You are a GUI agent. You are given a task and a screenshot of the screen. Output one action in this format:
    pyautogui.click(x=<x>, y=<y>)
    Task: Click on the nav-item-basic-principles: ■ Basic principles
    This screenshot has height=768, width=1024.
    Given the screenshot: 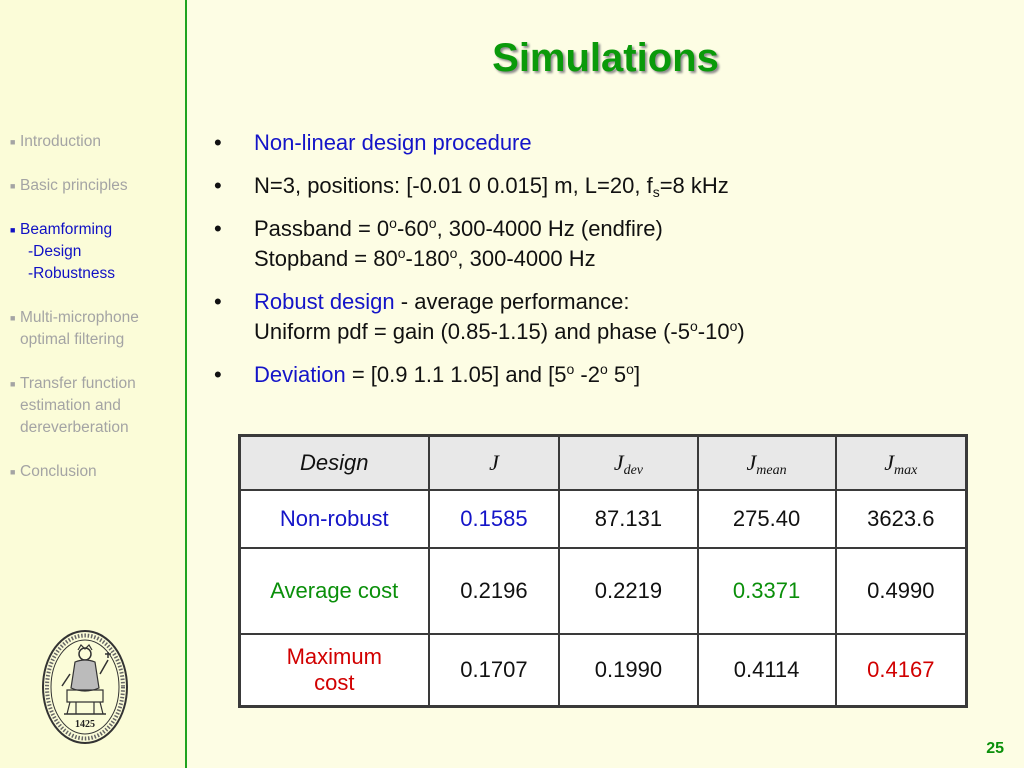 What is the action you would take?
    pyautogui.click(x=95, y=186)
    